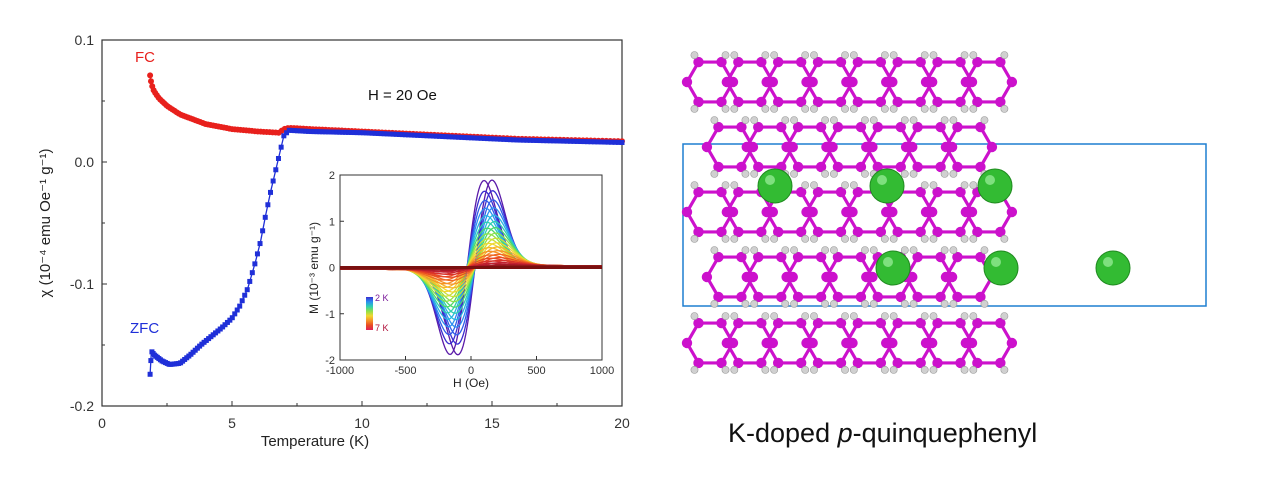 The width and height of the screenshot is (1268, 487). I want to click on caption-suffix: -quinquephenyl, so click(945, 433).